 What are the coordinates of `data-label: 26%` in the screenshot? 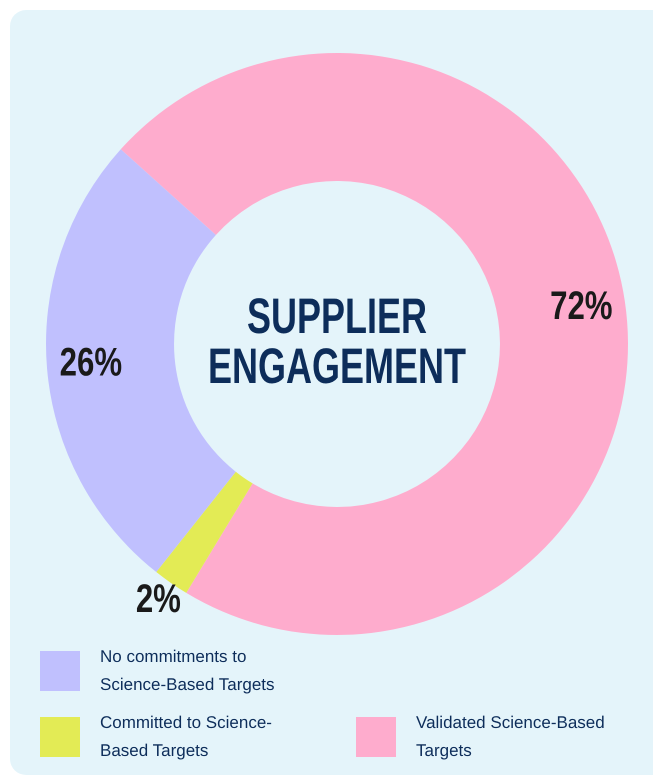 It's located at (91, 362).